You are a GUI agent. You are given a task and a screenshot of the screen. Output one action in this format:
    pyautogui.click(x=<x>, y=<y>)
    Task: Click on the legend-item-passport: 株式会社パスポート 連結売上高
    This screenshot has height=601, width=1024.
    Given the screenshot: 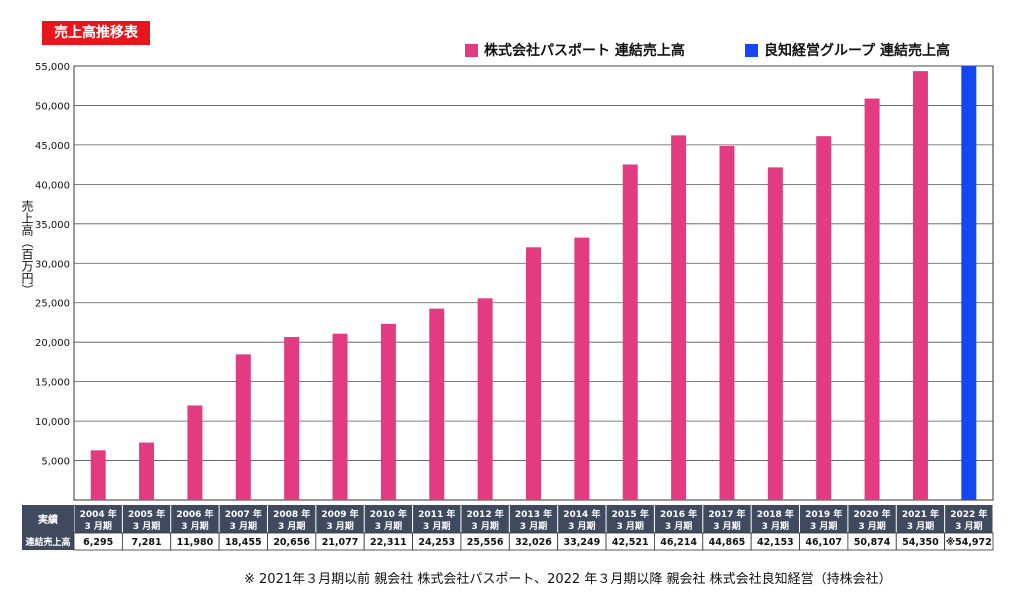 What is the action you would take?
    pyautogui.click(x=575, y=50)
    